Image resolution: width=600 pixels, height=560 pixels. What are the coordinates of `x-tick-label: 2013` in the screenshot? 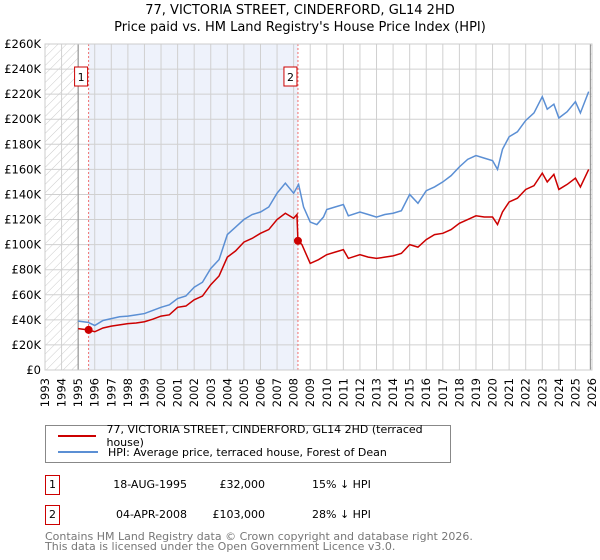 It's located at (377, 392).